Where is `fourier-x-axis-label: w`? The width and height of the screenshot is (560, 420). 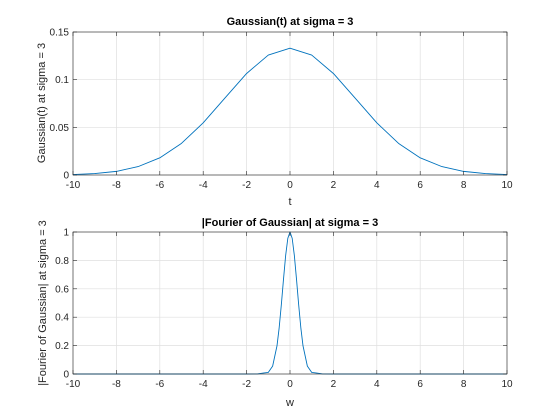
fourier-x-axis-label: w is located at coordinates (289, 403).